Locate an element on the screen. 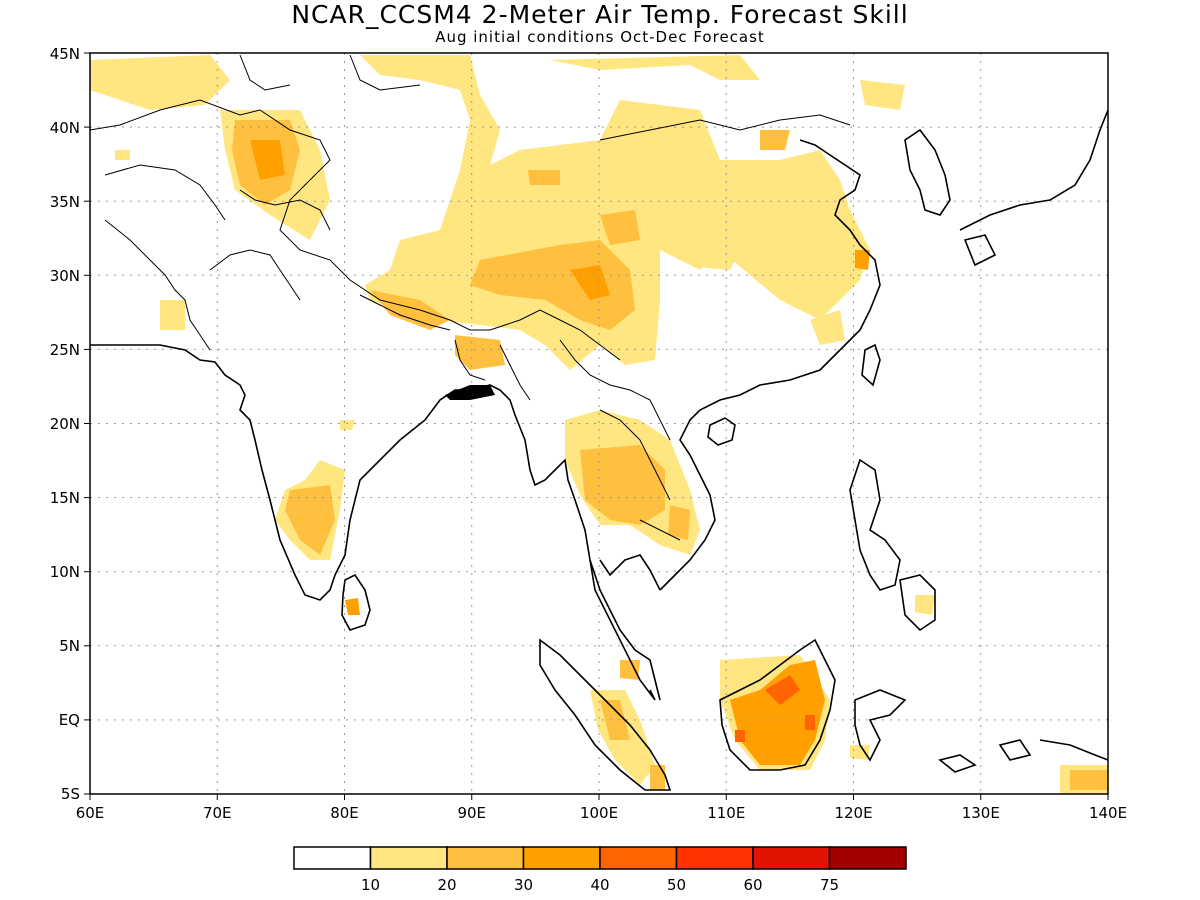 Image resolution: width=1200 pixels, height=900 pixels. latitude-labels: 5S EQ 5N 10N 15N 20N 25N 30N 35N 40N 45N is located at coordinates (65, 424).